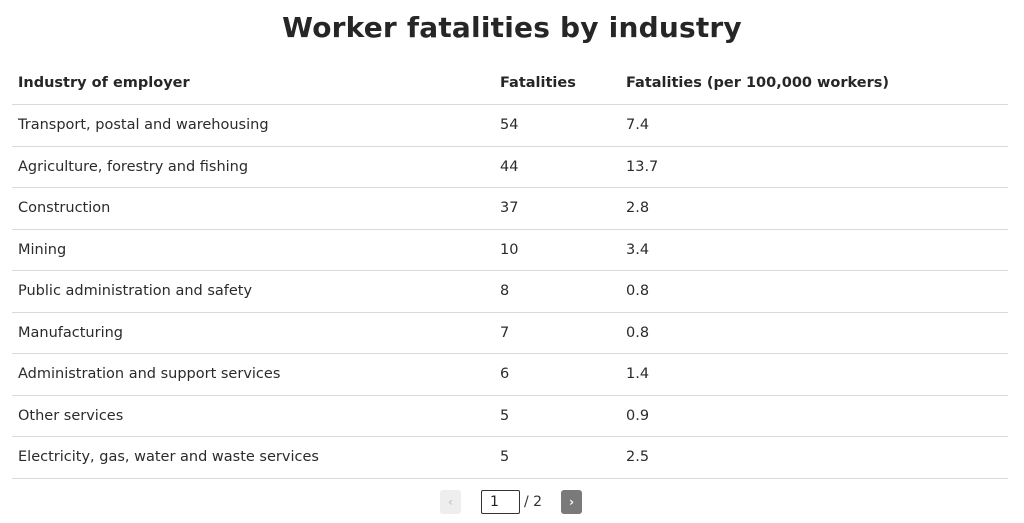 The height and width of the screenshot is (523, 1024). Describe the element at coordinates (814, 457) in the screenshot. I see `cell-fatality-rate: 2.5` at that location.